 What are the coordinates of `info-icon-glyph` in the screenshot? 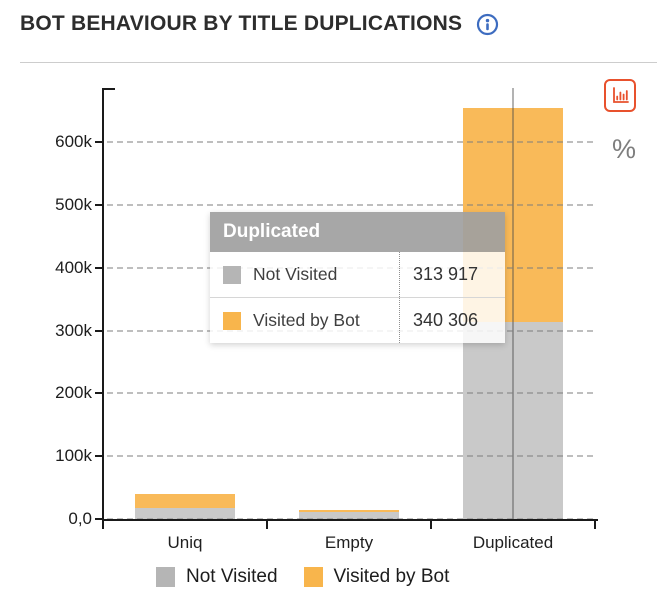 It's located at (488, 24).